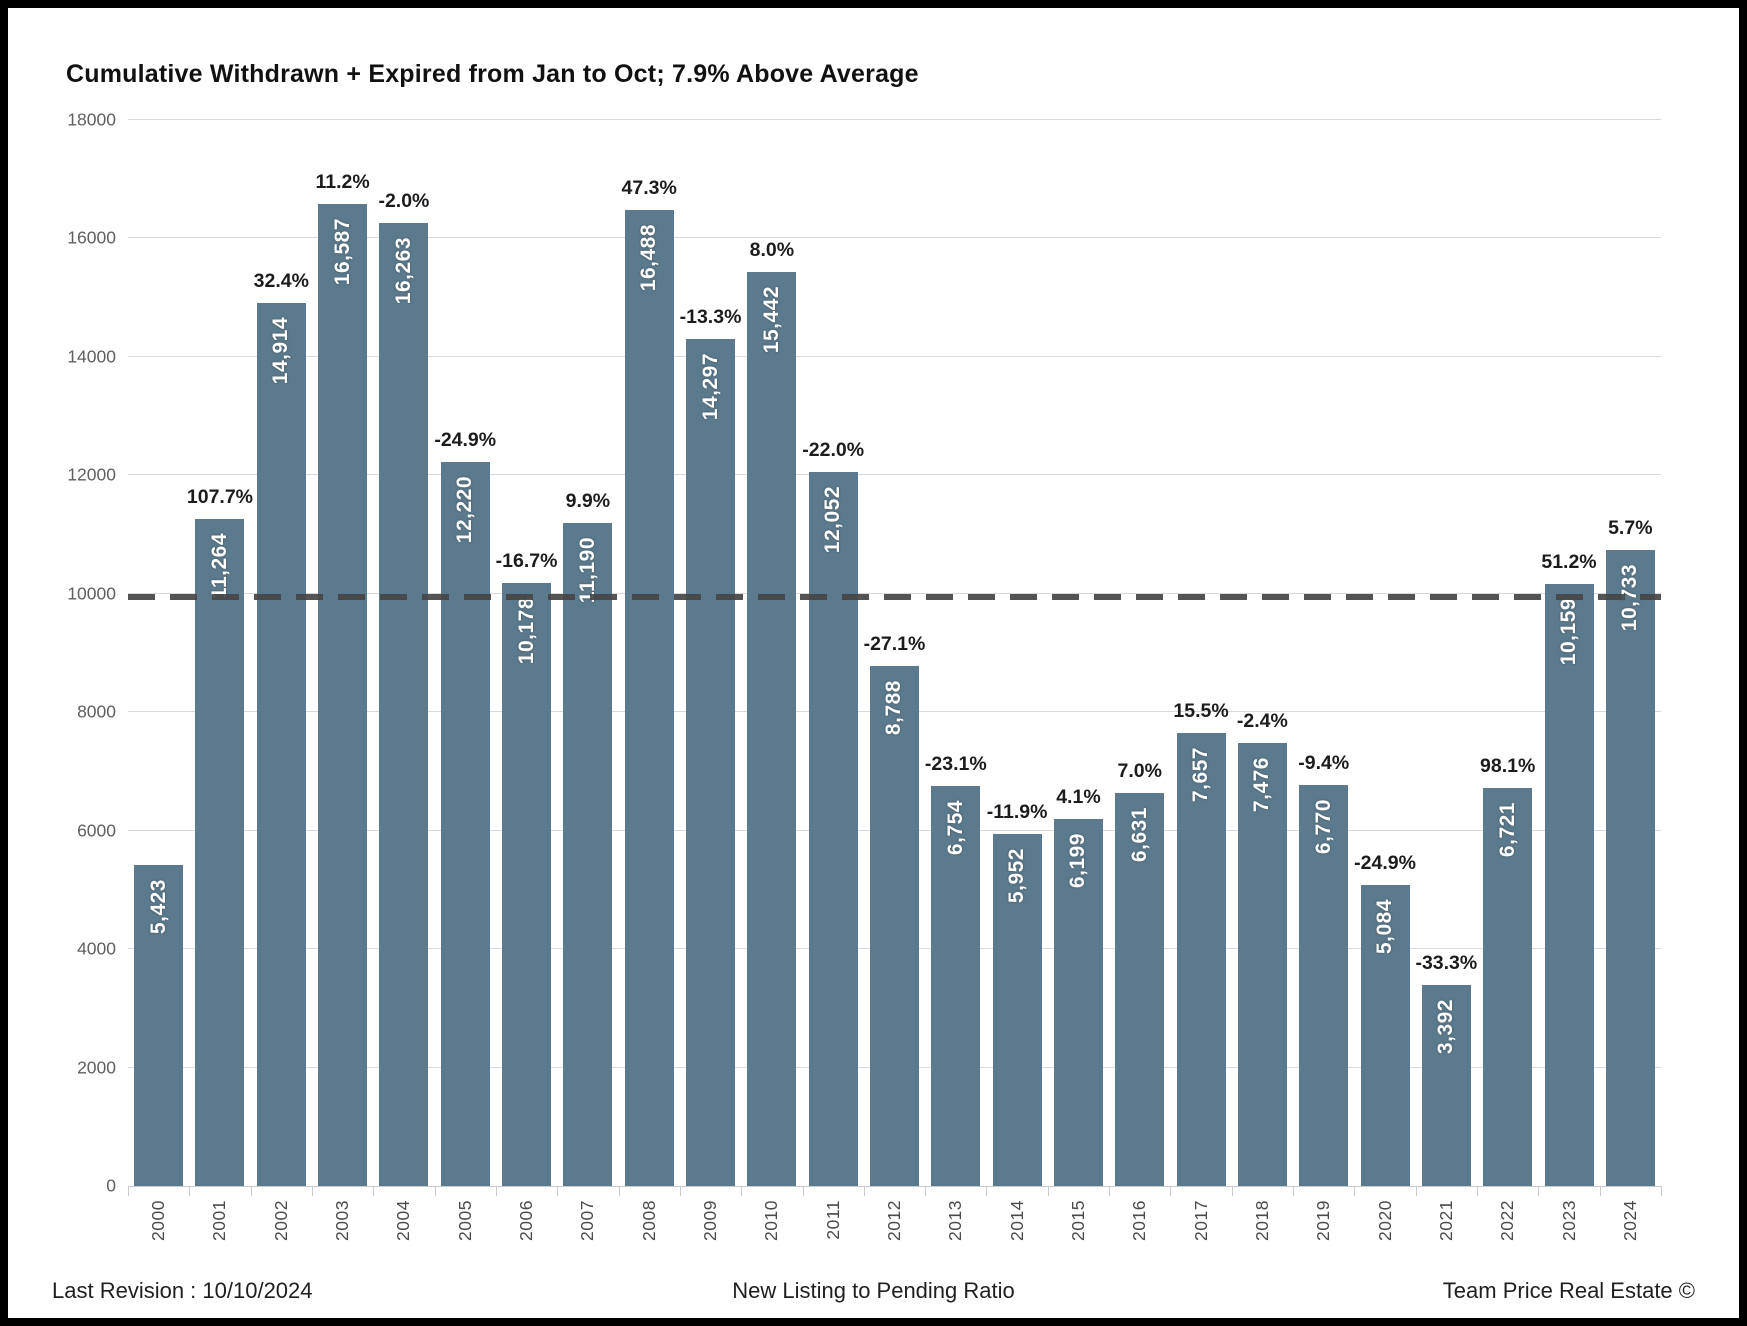 The height and width of the screenshot is (1326, 1747). I want to click on bar-2023: 10,159 51.2%, so click(1569, 868).